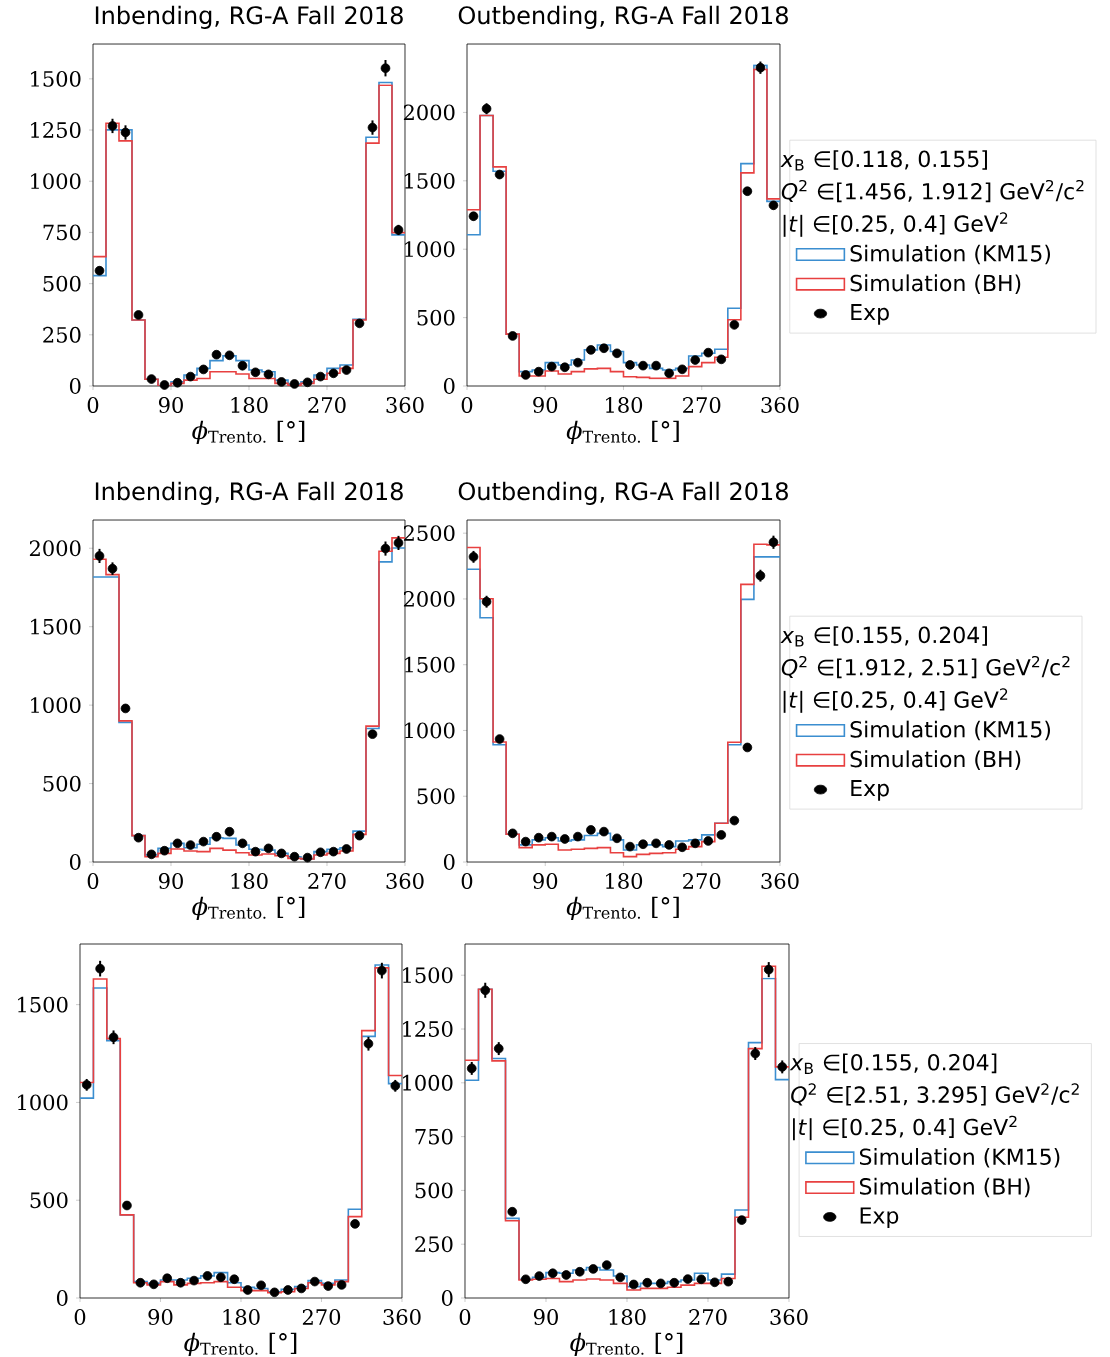 The height and width of the screenshot is (1357, 1110). What do you see at coordinates (932, 191) in the screenshot?
I see `text: Q$^{2}$ ∈[1.456, 1.912] GeV$^{2}$/c$^{2}$` at bounding box center [932, 191].